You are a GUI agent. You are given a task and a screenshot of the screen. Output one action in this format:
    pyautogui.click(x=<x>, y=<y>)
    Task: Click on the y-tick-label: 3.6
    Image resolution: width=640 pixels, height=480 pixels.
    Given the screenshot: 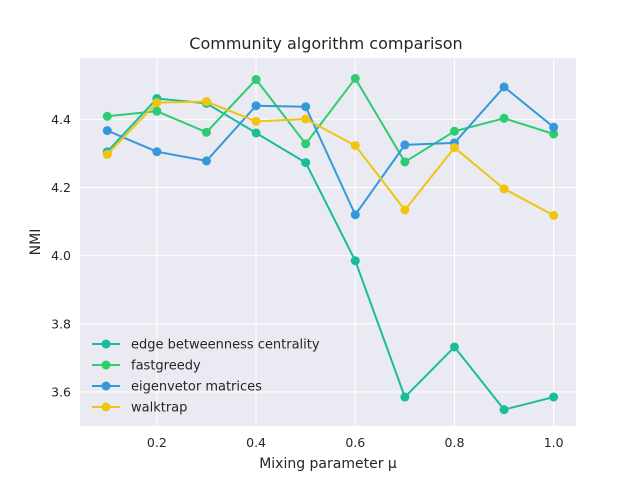 What is the action you would take?
    pyautogui.click(x=61, y=391)
    